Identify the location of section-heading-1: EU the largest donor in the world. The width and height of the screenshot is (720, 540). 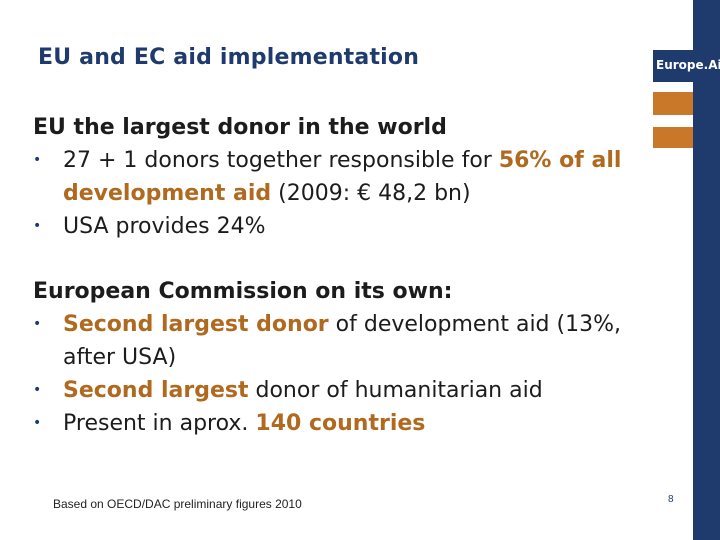
(240, 127).